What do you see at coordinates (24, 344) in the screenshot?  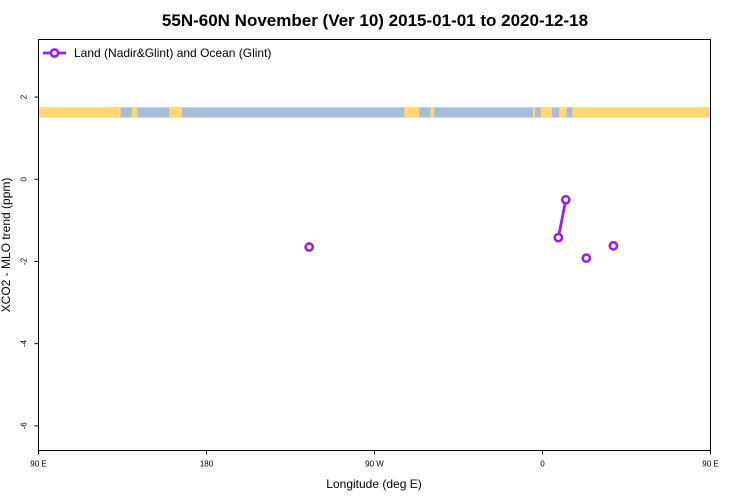 I see `y-tick-label: -4` at bounding box center [24, 344].